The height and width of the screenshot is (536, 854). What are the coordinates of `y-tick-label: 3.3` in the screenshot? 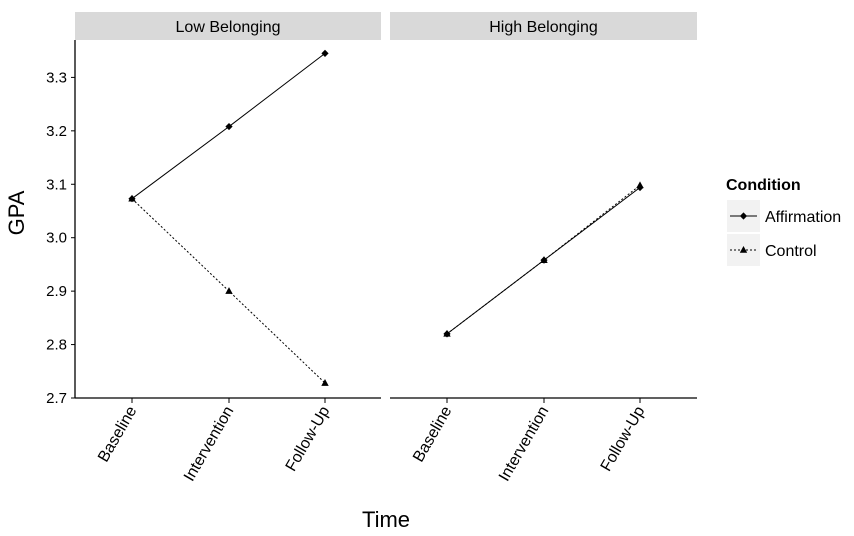 It's located at (56, 77).